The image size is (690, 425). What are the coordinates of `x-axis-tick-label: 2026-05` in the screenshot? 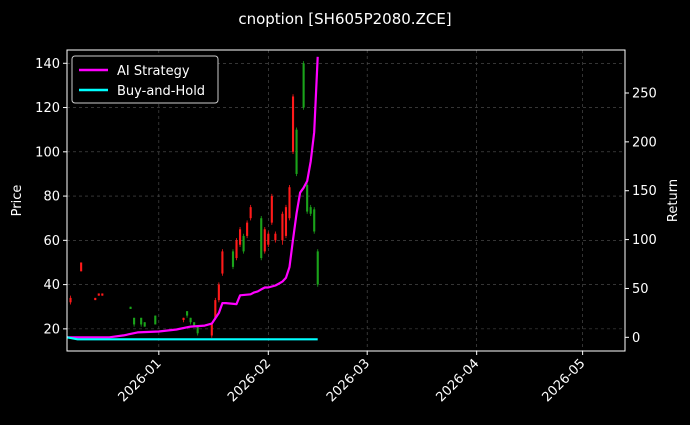 It's located at (563, 380).